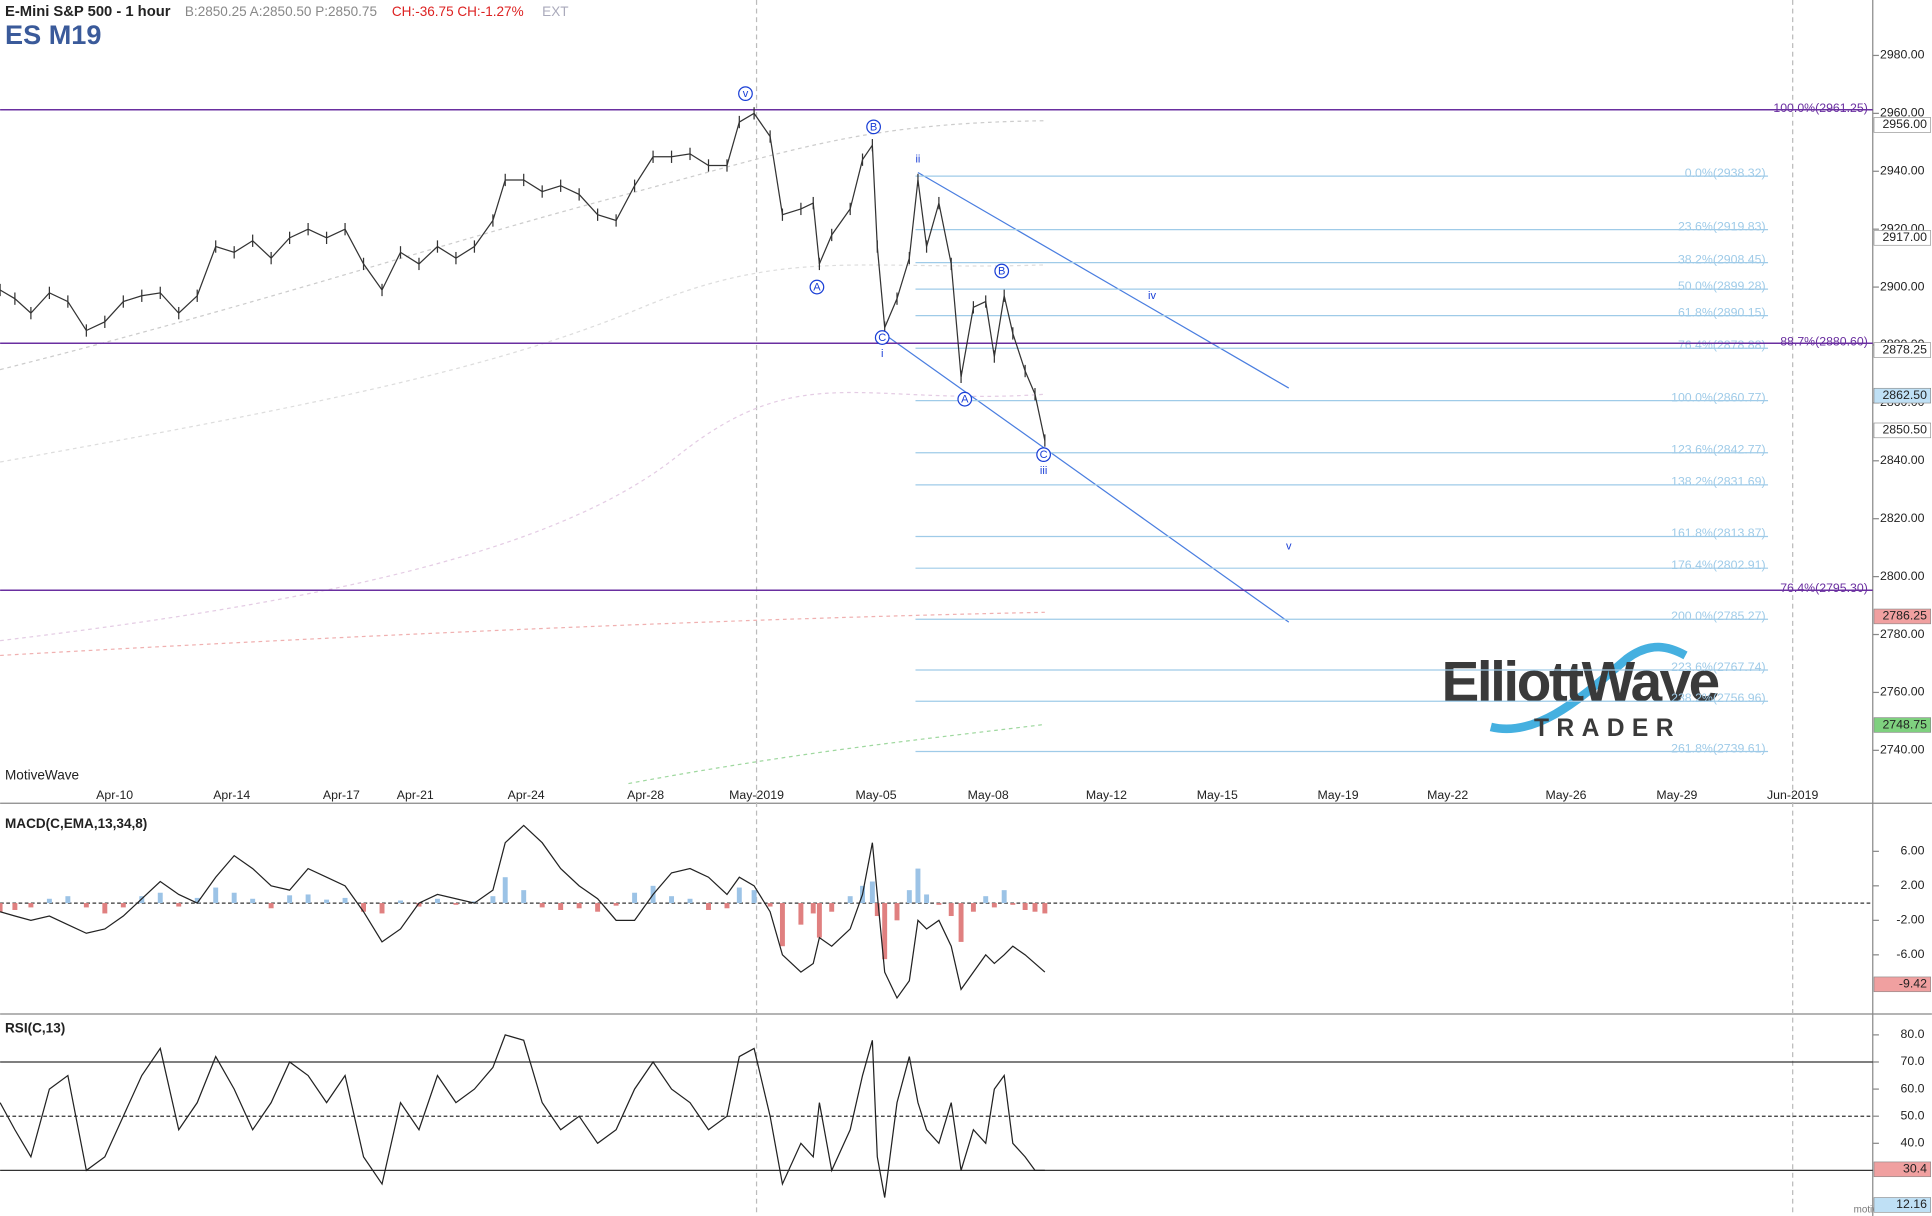 This screenshot has height=1216, width=1932. Describe the element at coordinates (1676, 795) in the screenshot. I see `x-tick-label: May-29` at that location.